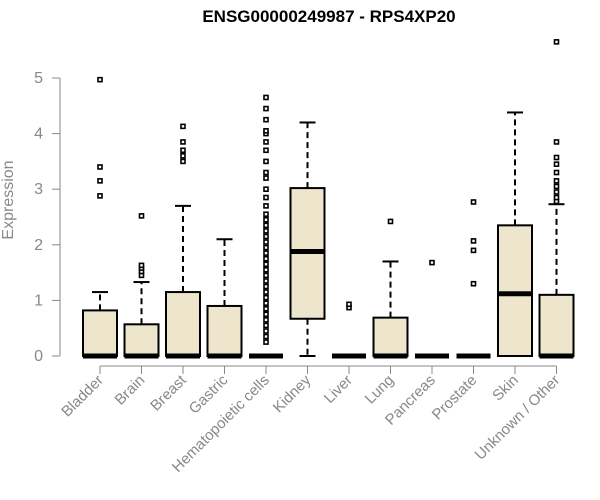 Image resolution: width=600 pixels, height=500 pixels. What do you see at coordinates (38, 245) in the screenshot?
I see `y-tick-label: 2` at bounding box center [38, 245].